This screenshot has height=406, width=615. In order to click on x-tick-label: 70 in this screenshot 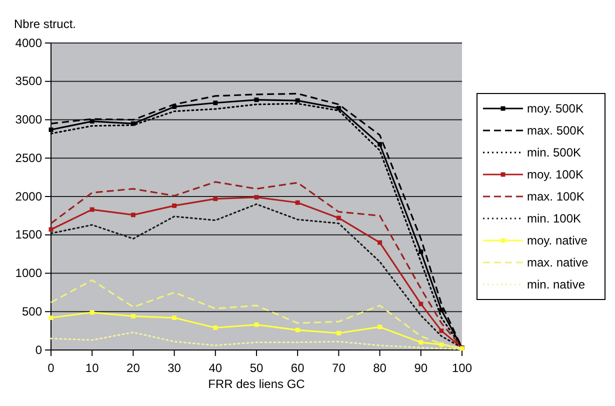, I will do `click(339, 368)`.